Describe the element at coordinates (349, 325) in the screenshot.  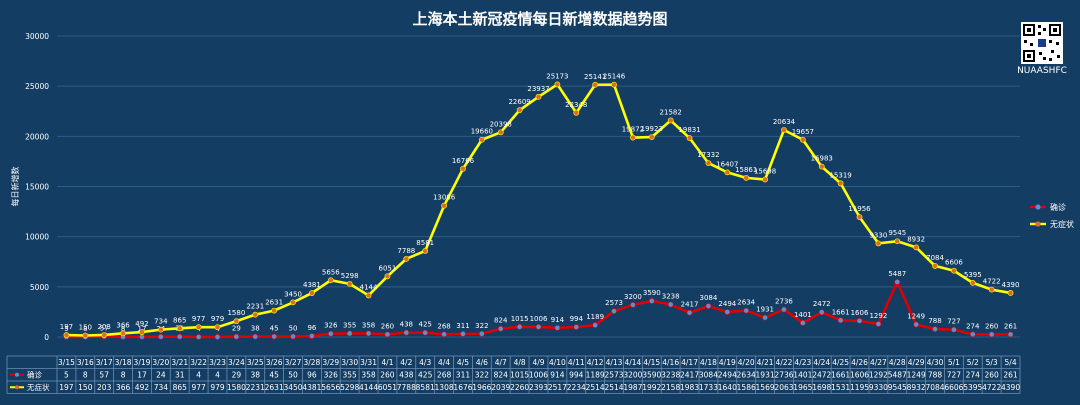
I see `data-label: 355` at that location.